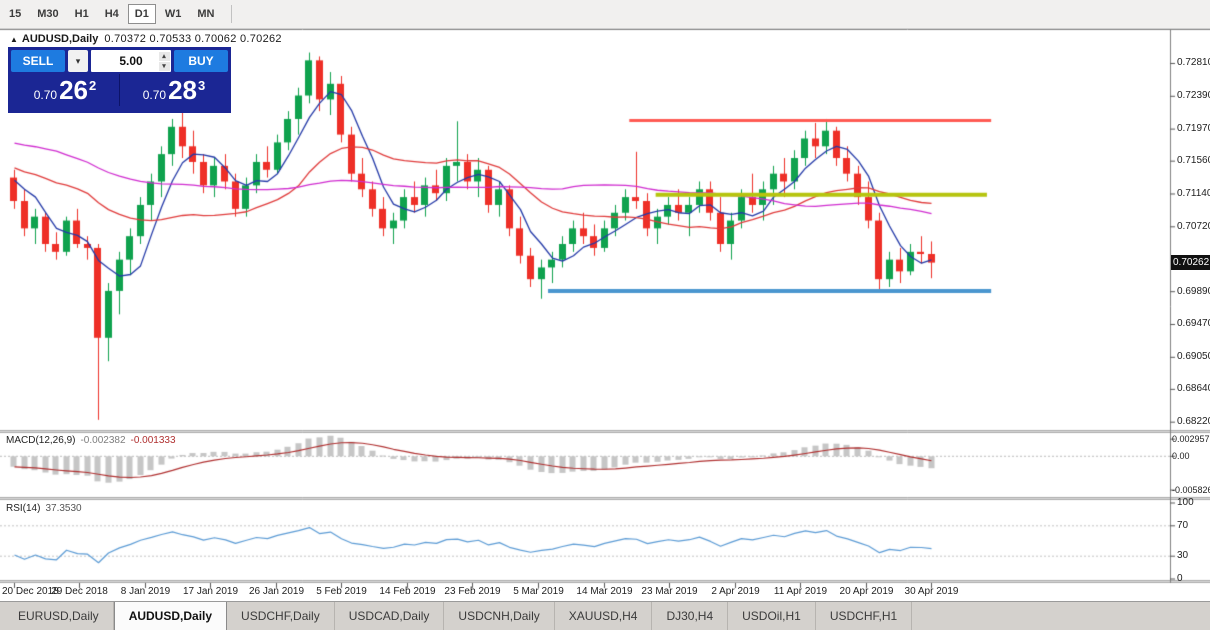 The height and width of the screenshot is (630, 1210). Describe the element at coordinates (499, 616) in the screenshot. I see `symbol-tab-USDCNH,Daily: USDCNH,Daily` at that location.